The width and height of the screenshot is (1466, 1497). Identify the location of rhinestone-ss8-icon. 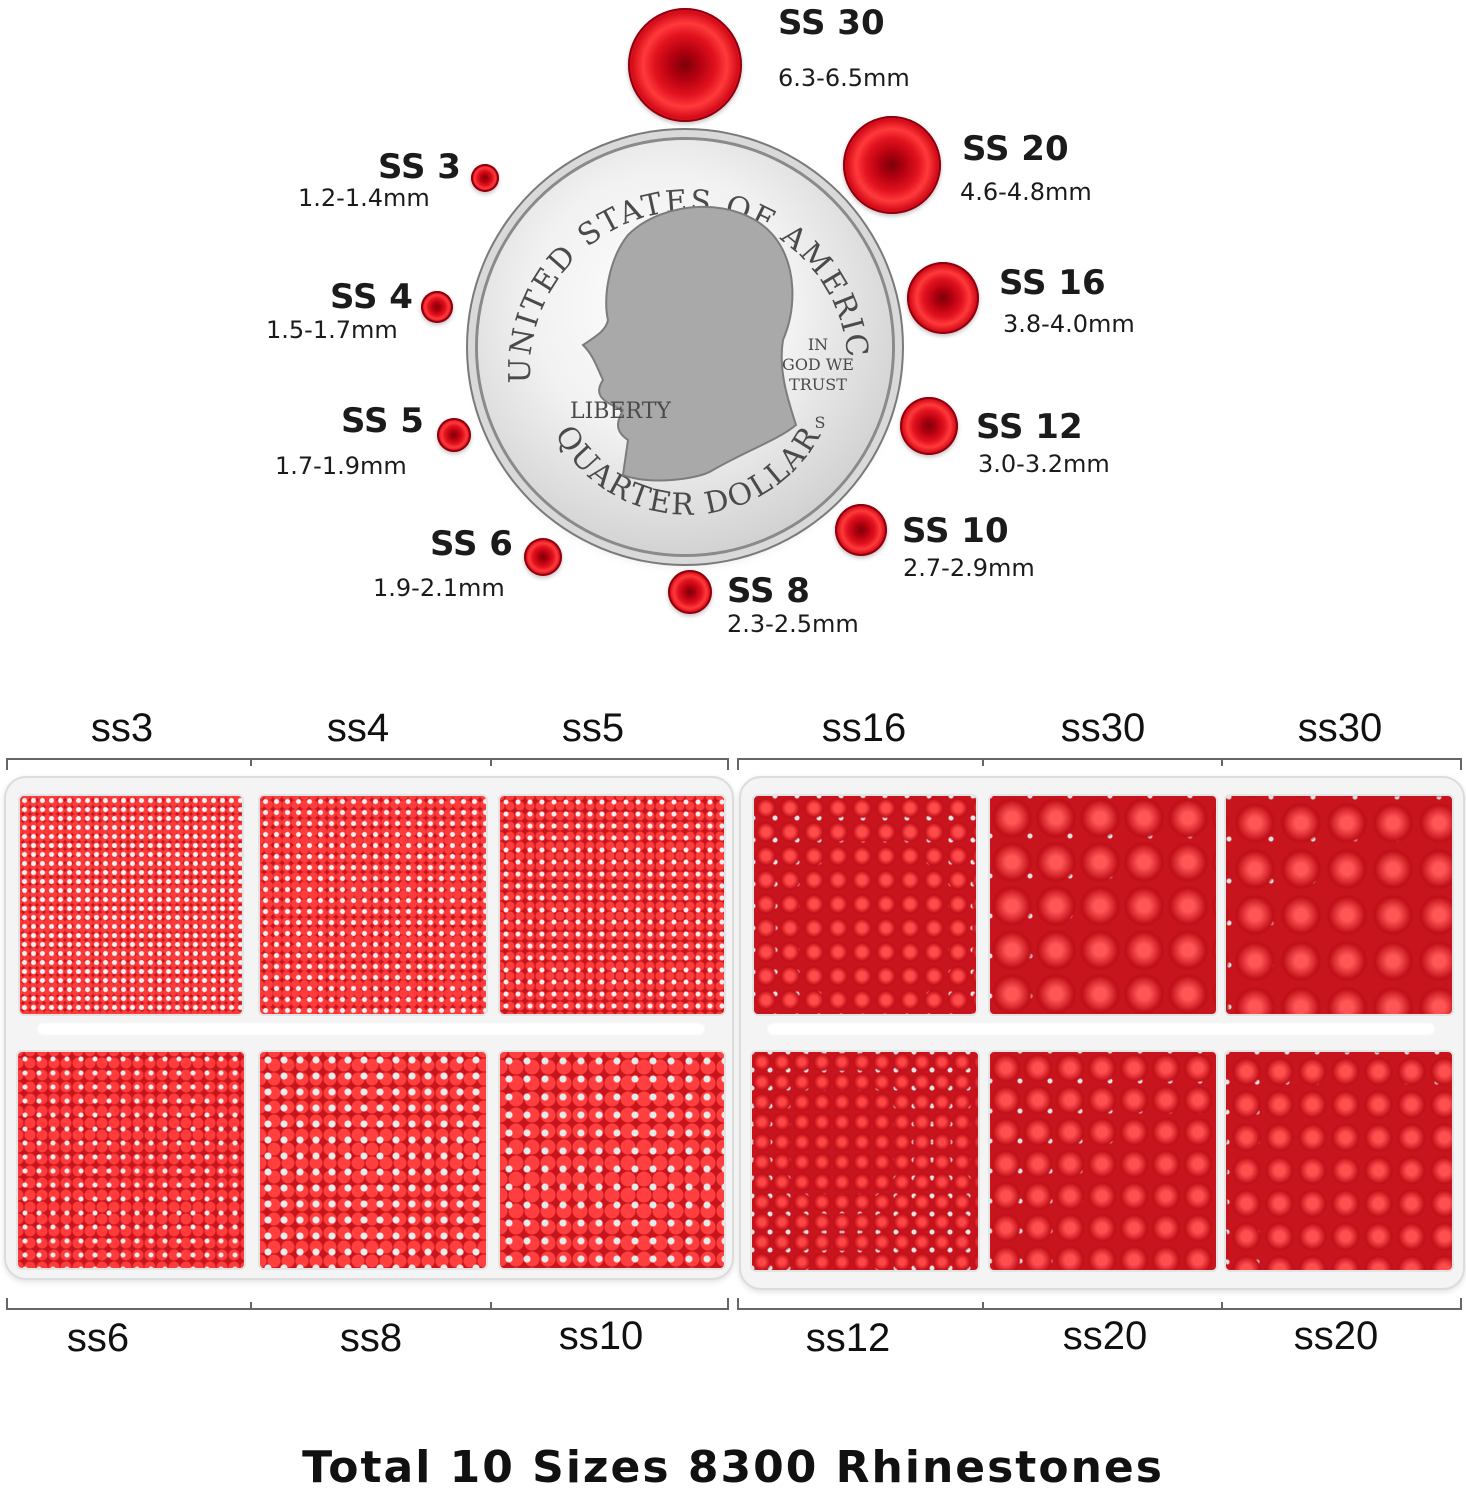
(690, 592).